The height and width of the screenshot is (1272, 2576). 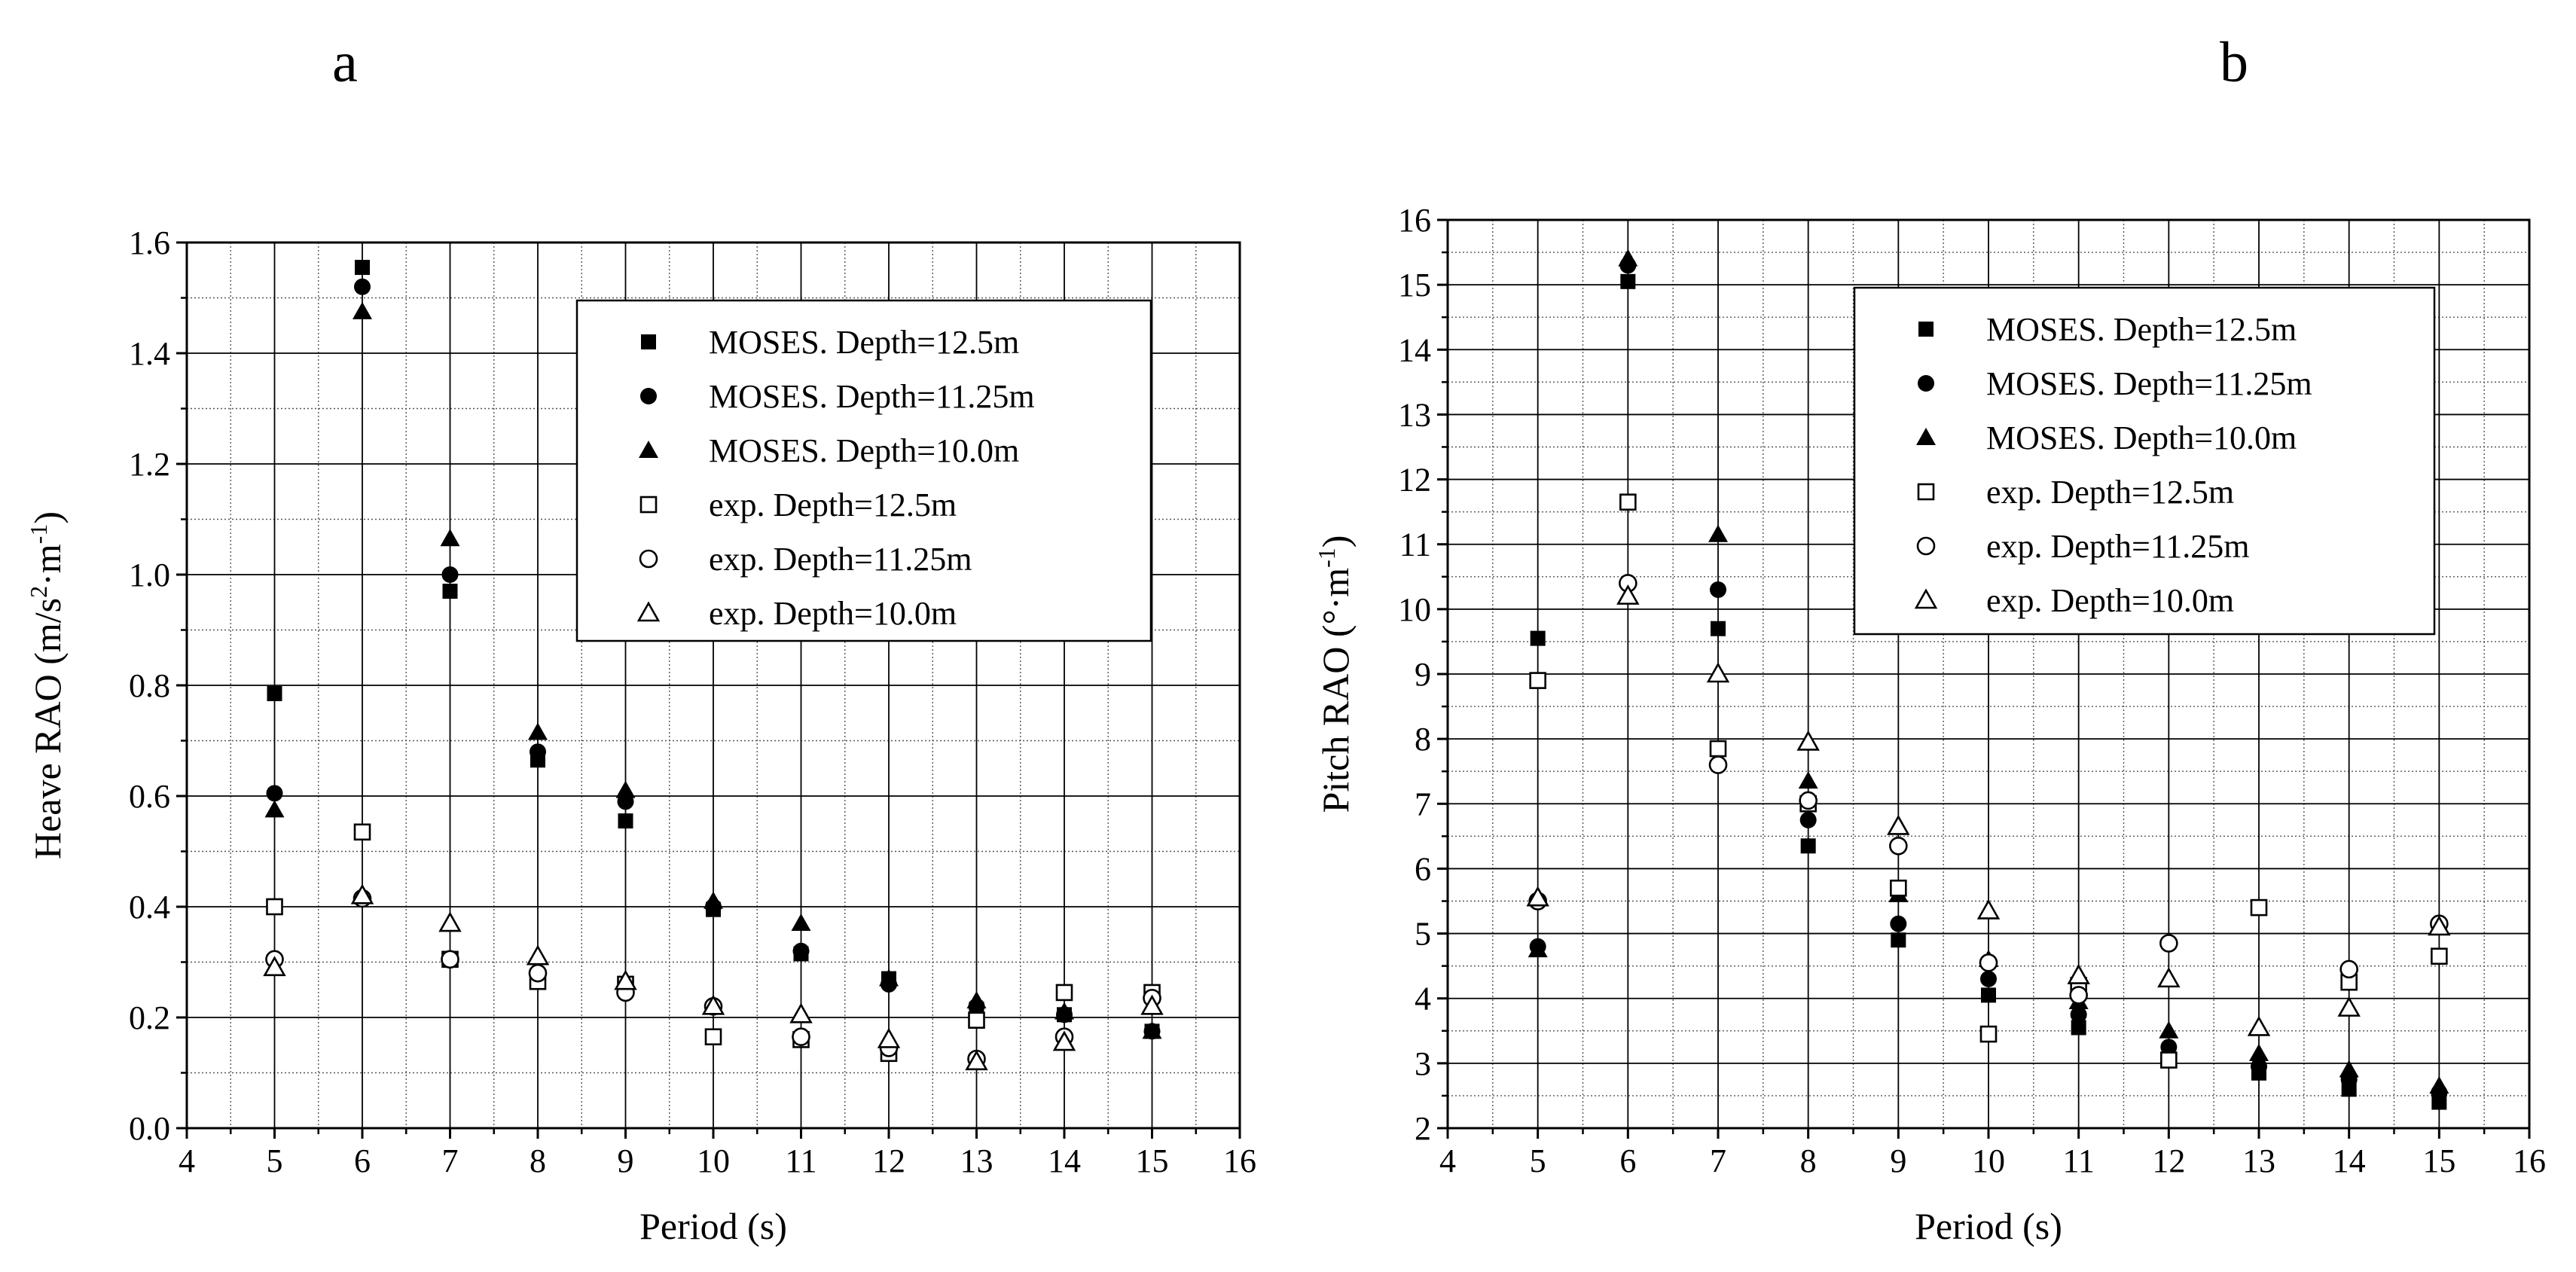 What do you see at coordinates (1628, 1160) in the screenshot?
I see `x-tick-label: 6` at bounding box center [1628, 1160].